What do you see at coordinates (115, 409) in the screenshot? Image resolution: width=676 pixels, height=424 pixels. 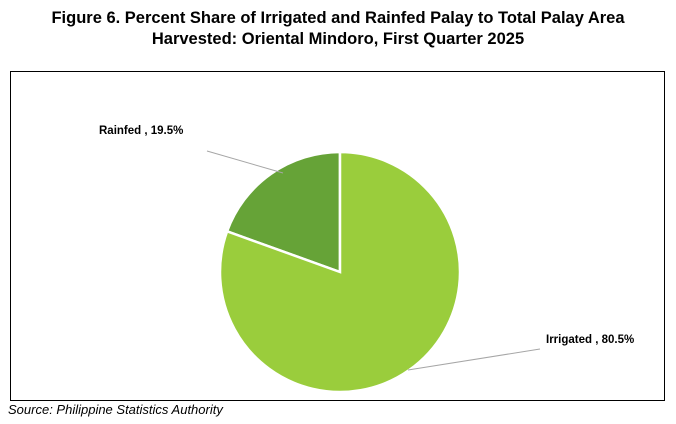 I see `source-note: Source: Philippine Statistics Authority` at bounding box center [115, 409].